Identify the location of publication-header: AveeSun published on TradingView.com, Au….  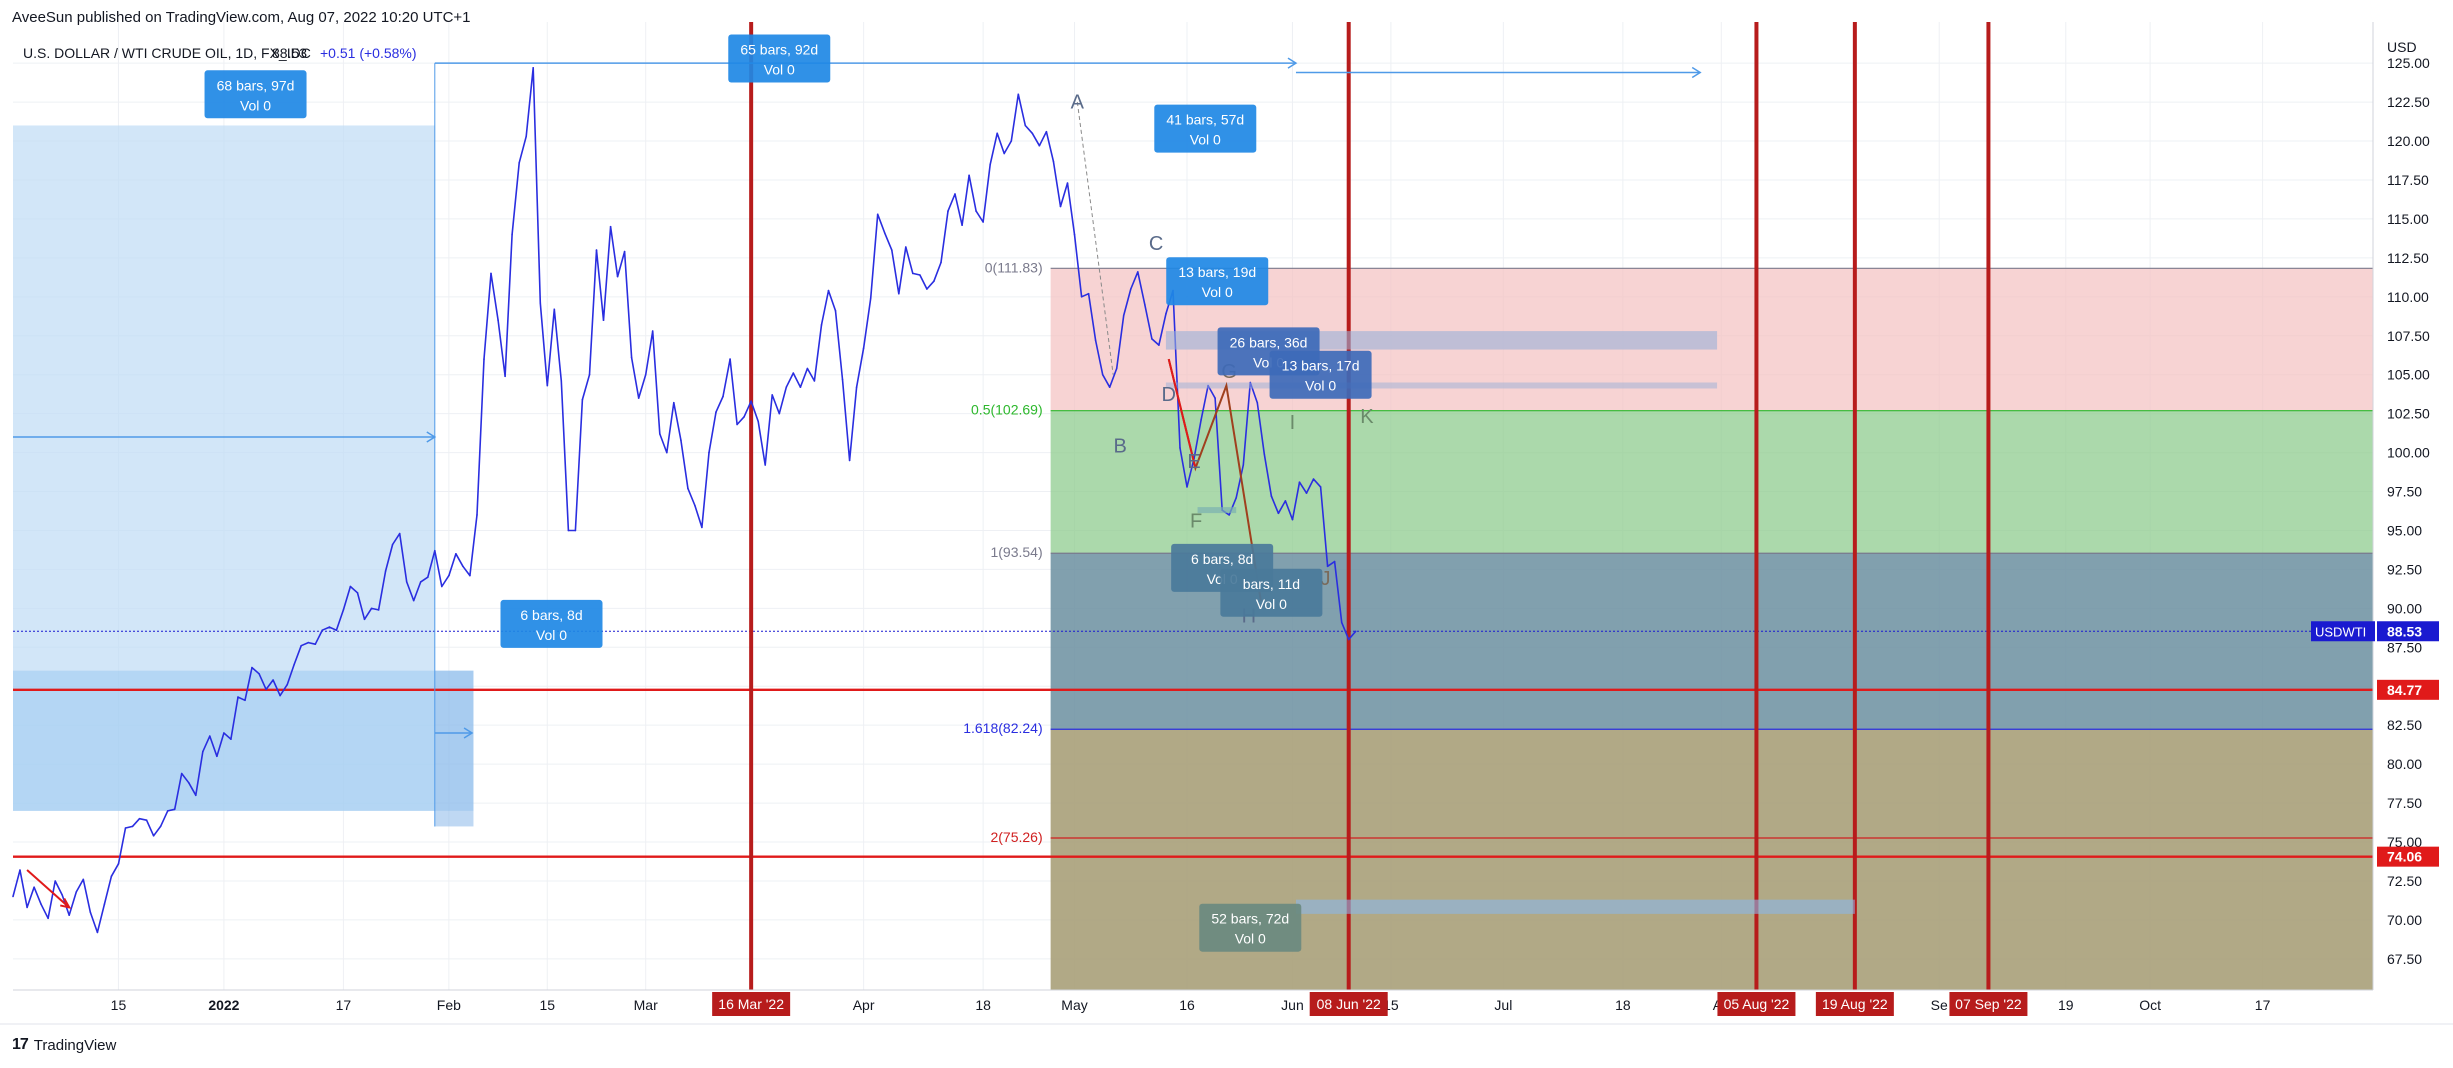
(241, 17).